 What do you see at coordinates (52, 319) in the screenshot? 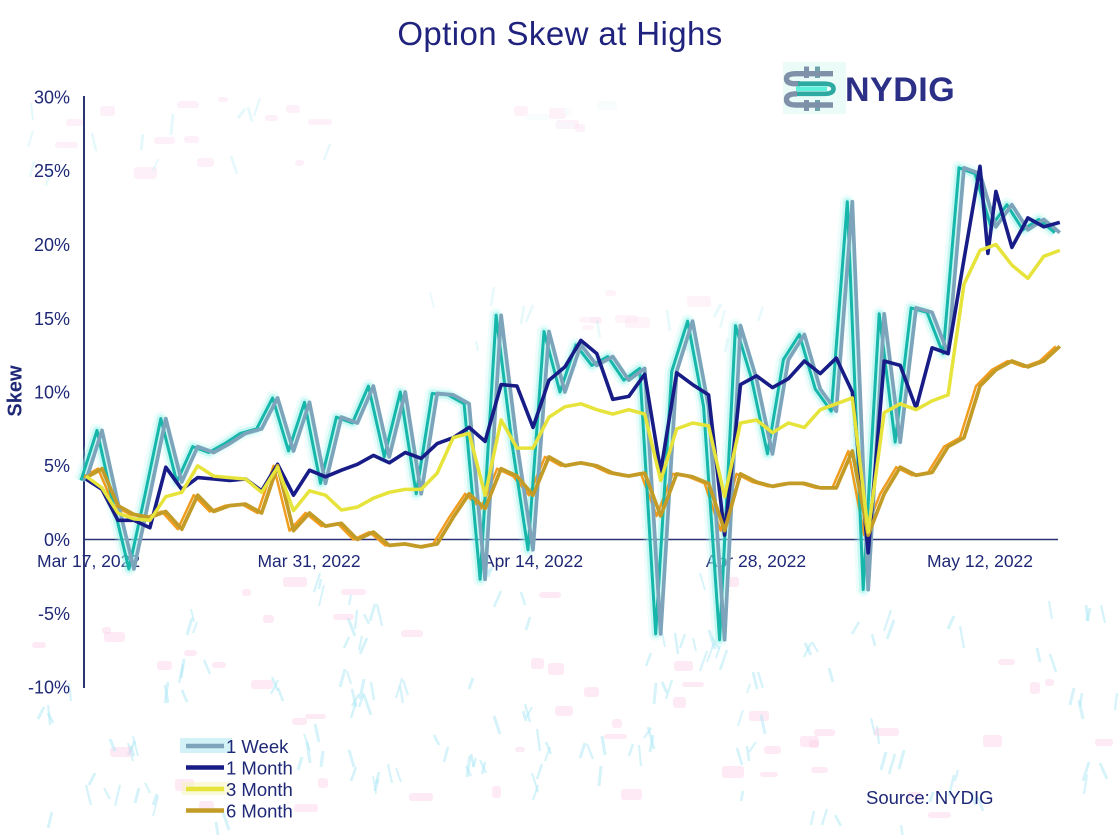
I see `svg-text: 15%` at bounding box center [52, 319].